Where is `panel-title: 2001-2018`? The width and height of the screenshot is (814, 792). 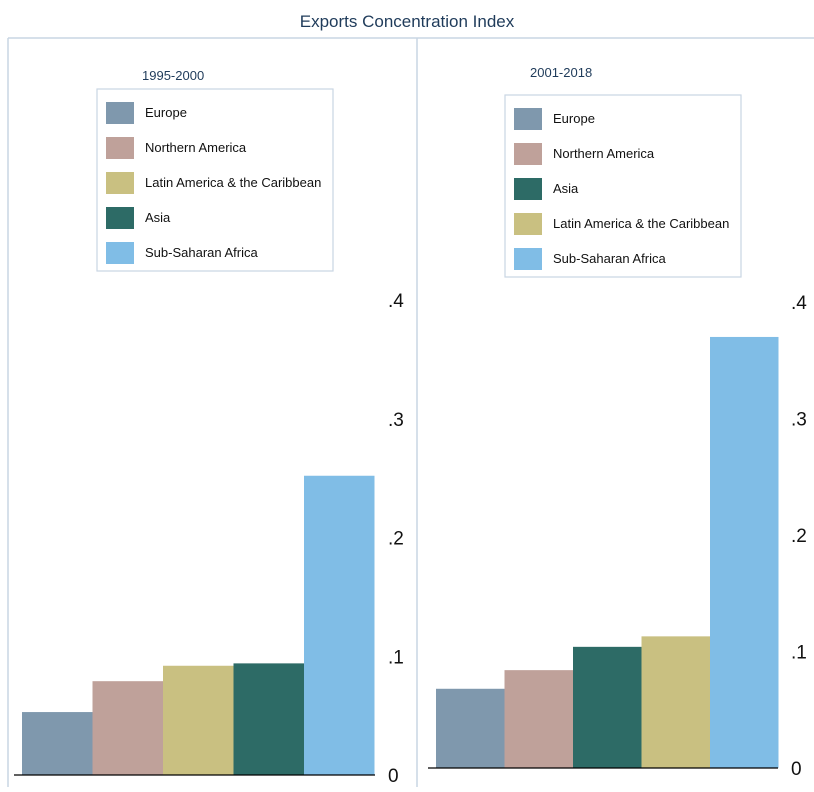 panel-title: 2001-2018 is located at coordinates (561, 72).